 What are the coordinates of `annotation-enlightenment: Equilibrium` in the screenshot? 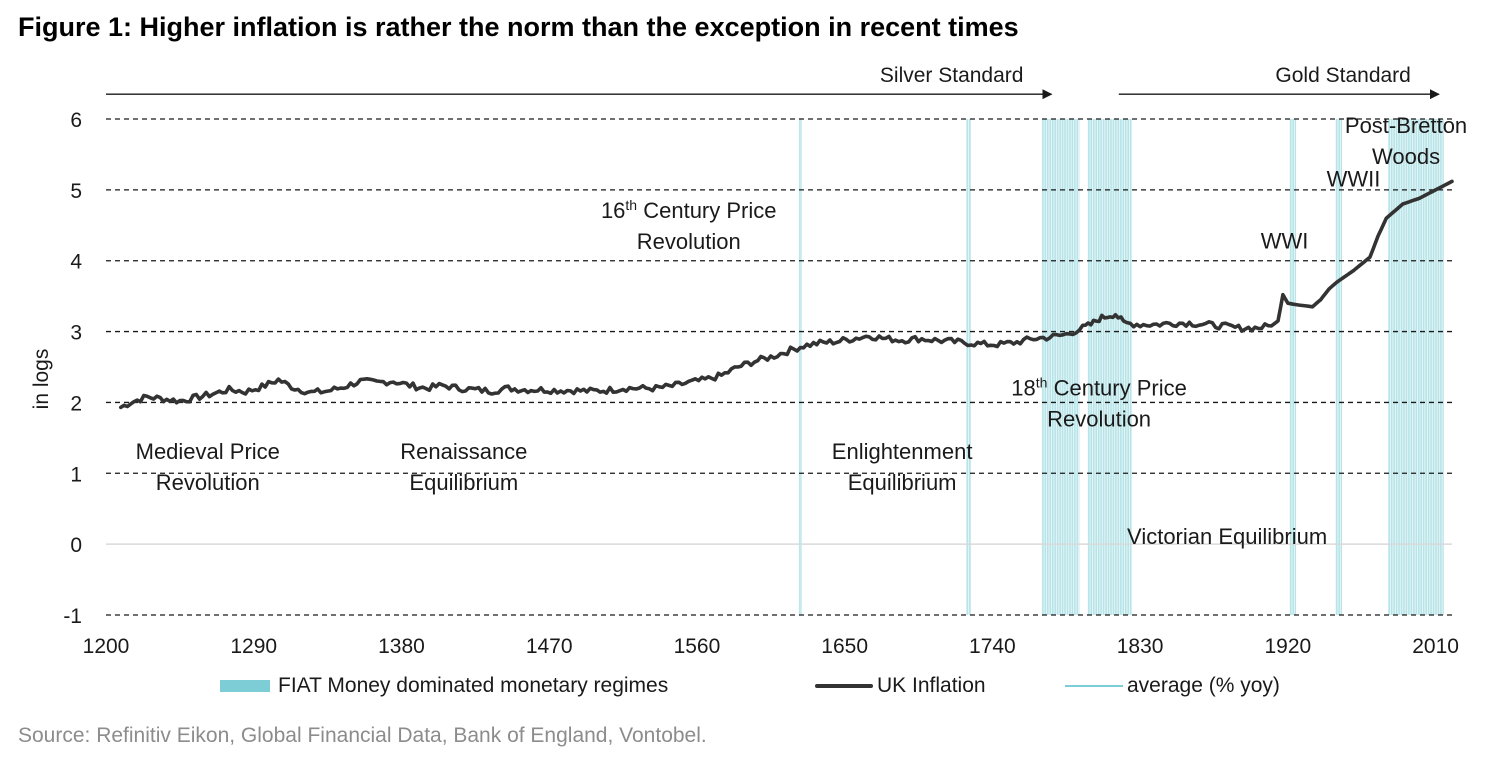 It's located at (902, 482).